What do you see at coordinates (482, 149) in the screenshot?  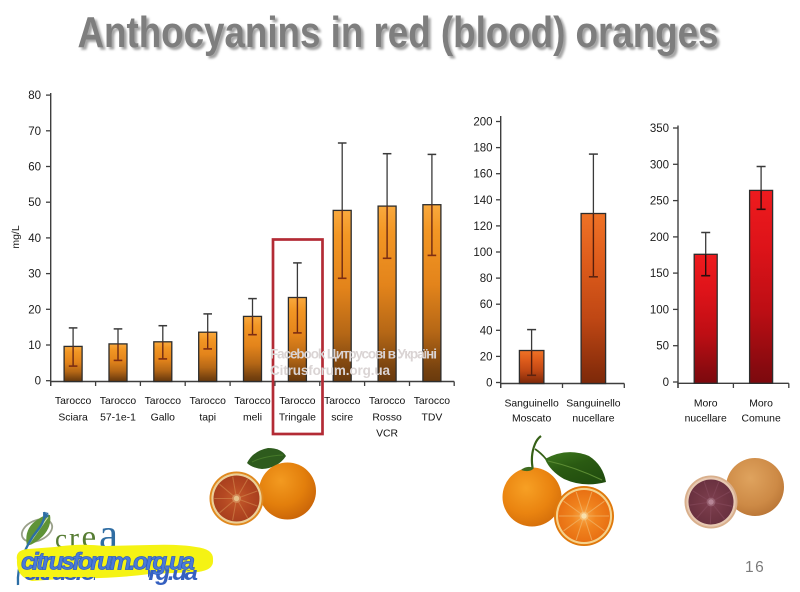 I see `svg-text: 180` at bounding box center [482, 149].